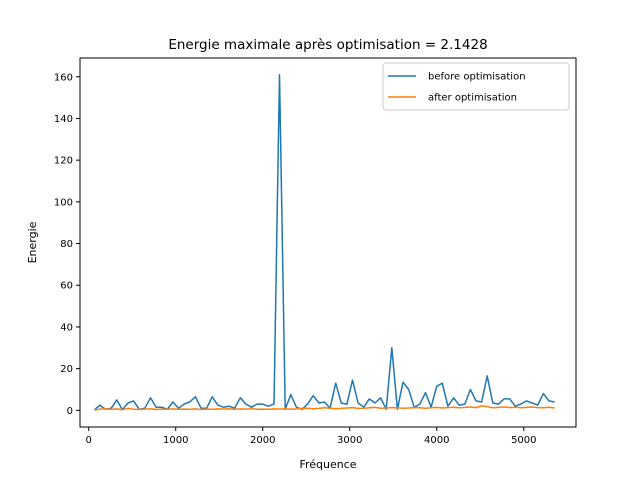  I want to click on y-axis-ticks: 0 20 40 60 80 100 120 140 160, so click(67, 244).